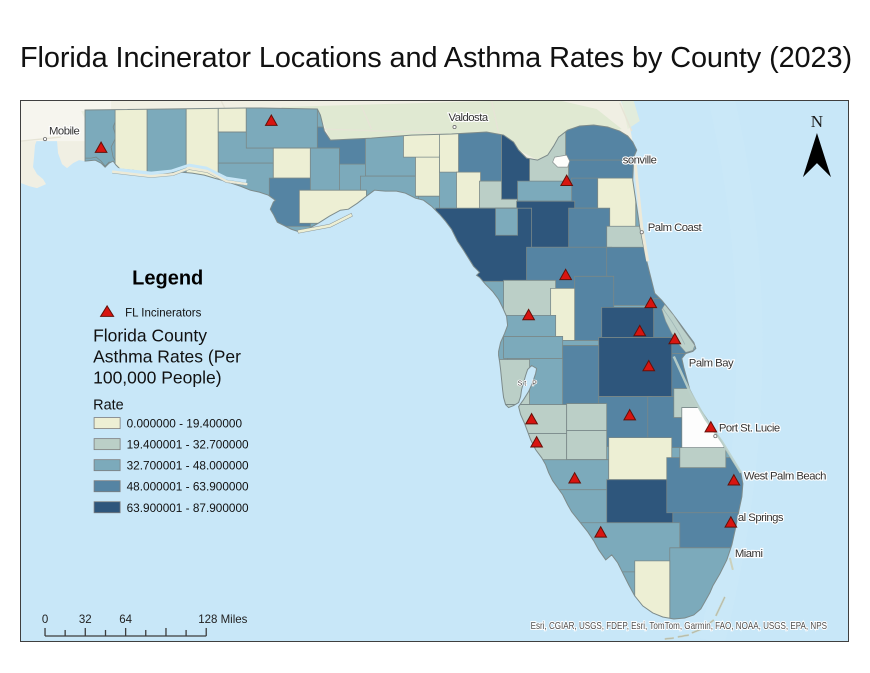 This screenshot has height=673, width=870. I want to click on svg-text: Rate, so click(108, 406).